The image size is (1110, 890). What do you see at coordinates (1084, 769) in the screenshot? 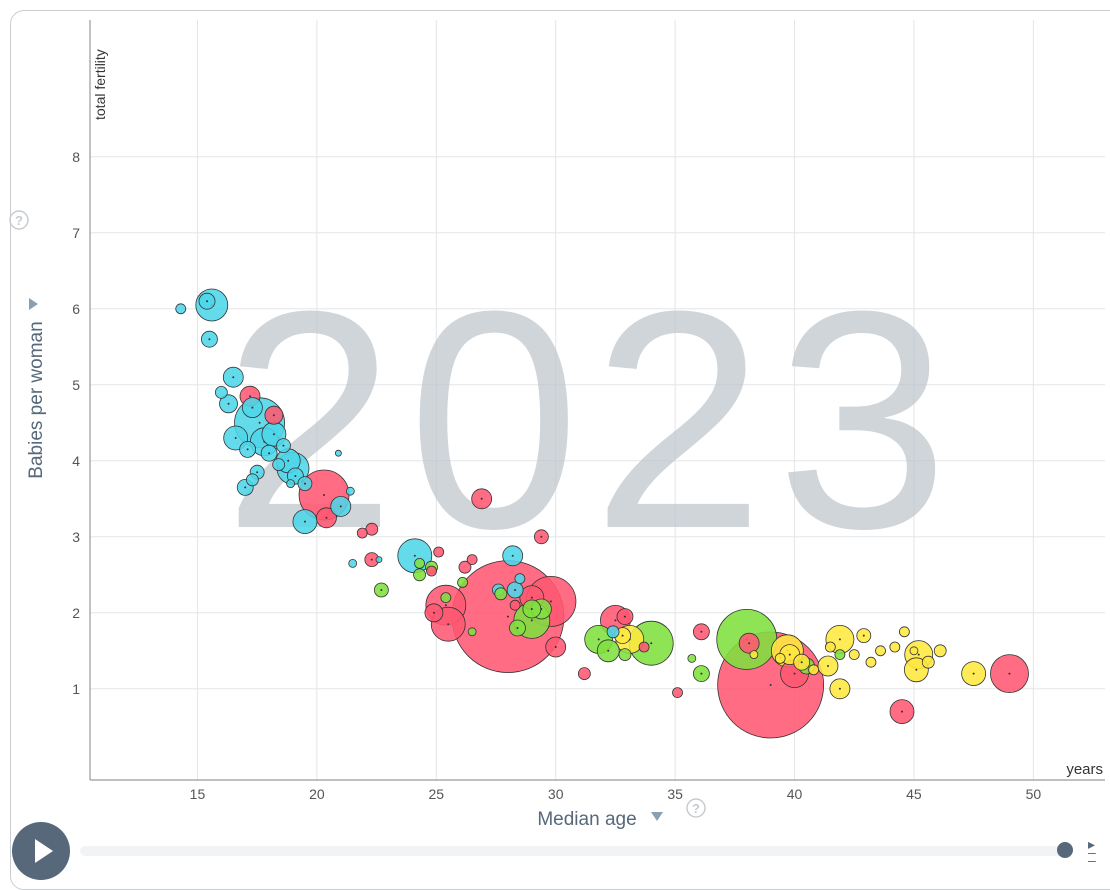
I see `x-unit-label: years` at bounding box center [1084, 769].